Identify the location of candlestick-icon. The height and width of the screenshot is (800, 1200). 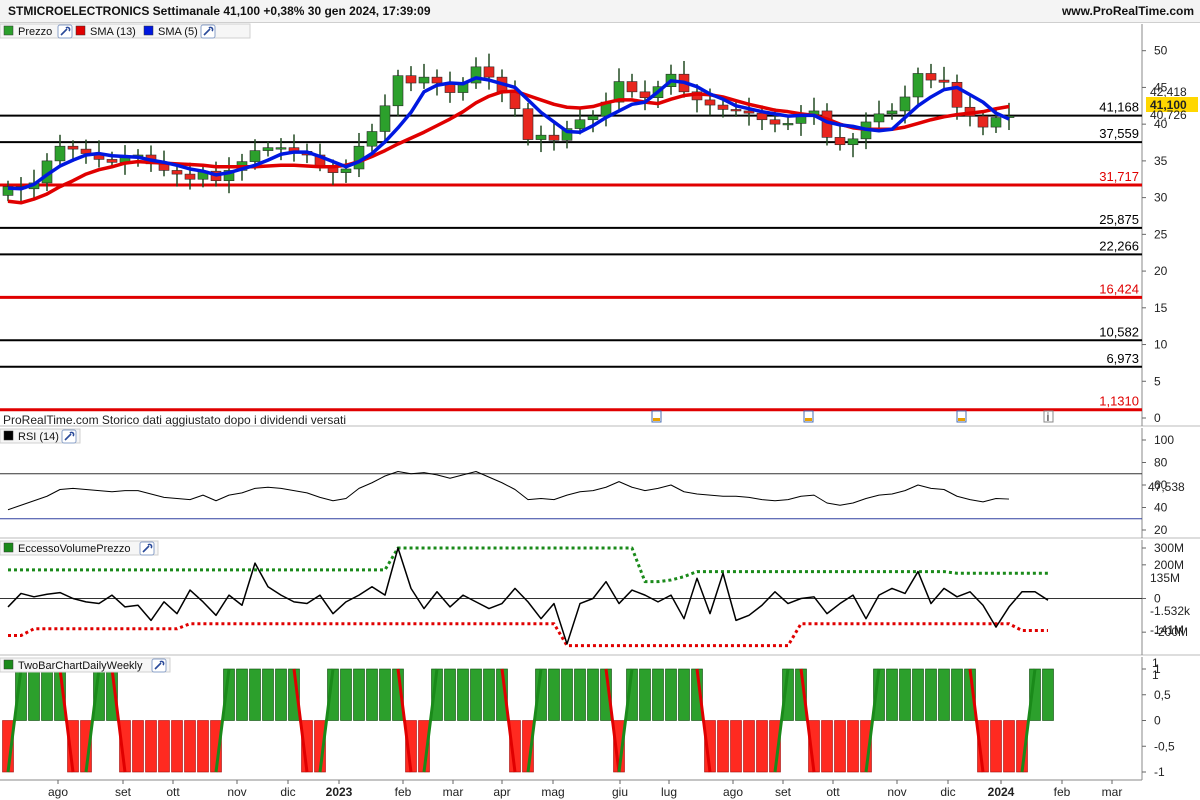
(8, 30).